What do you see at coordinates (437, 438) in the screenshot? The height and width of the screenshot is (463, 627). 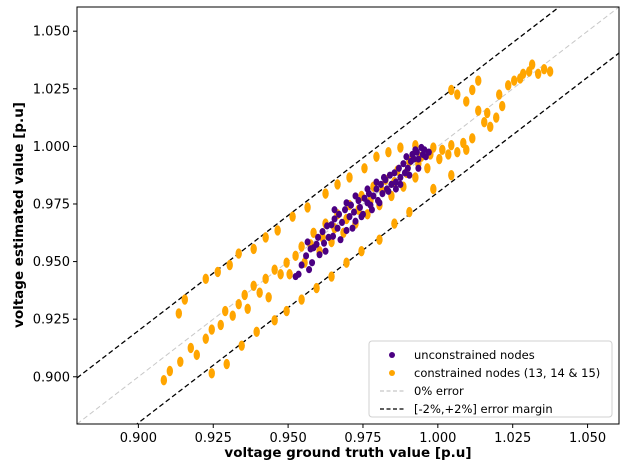 I see `x-tick-label-4: 1.000` at bounding box center [437, 438].